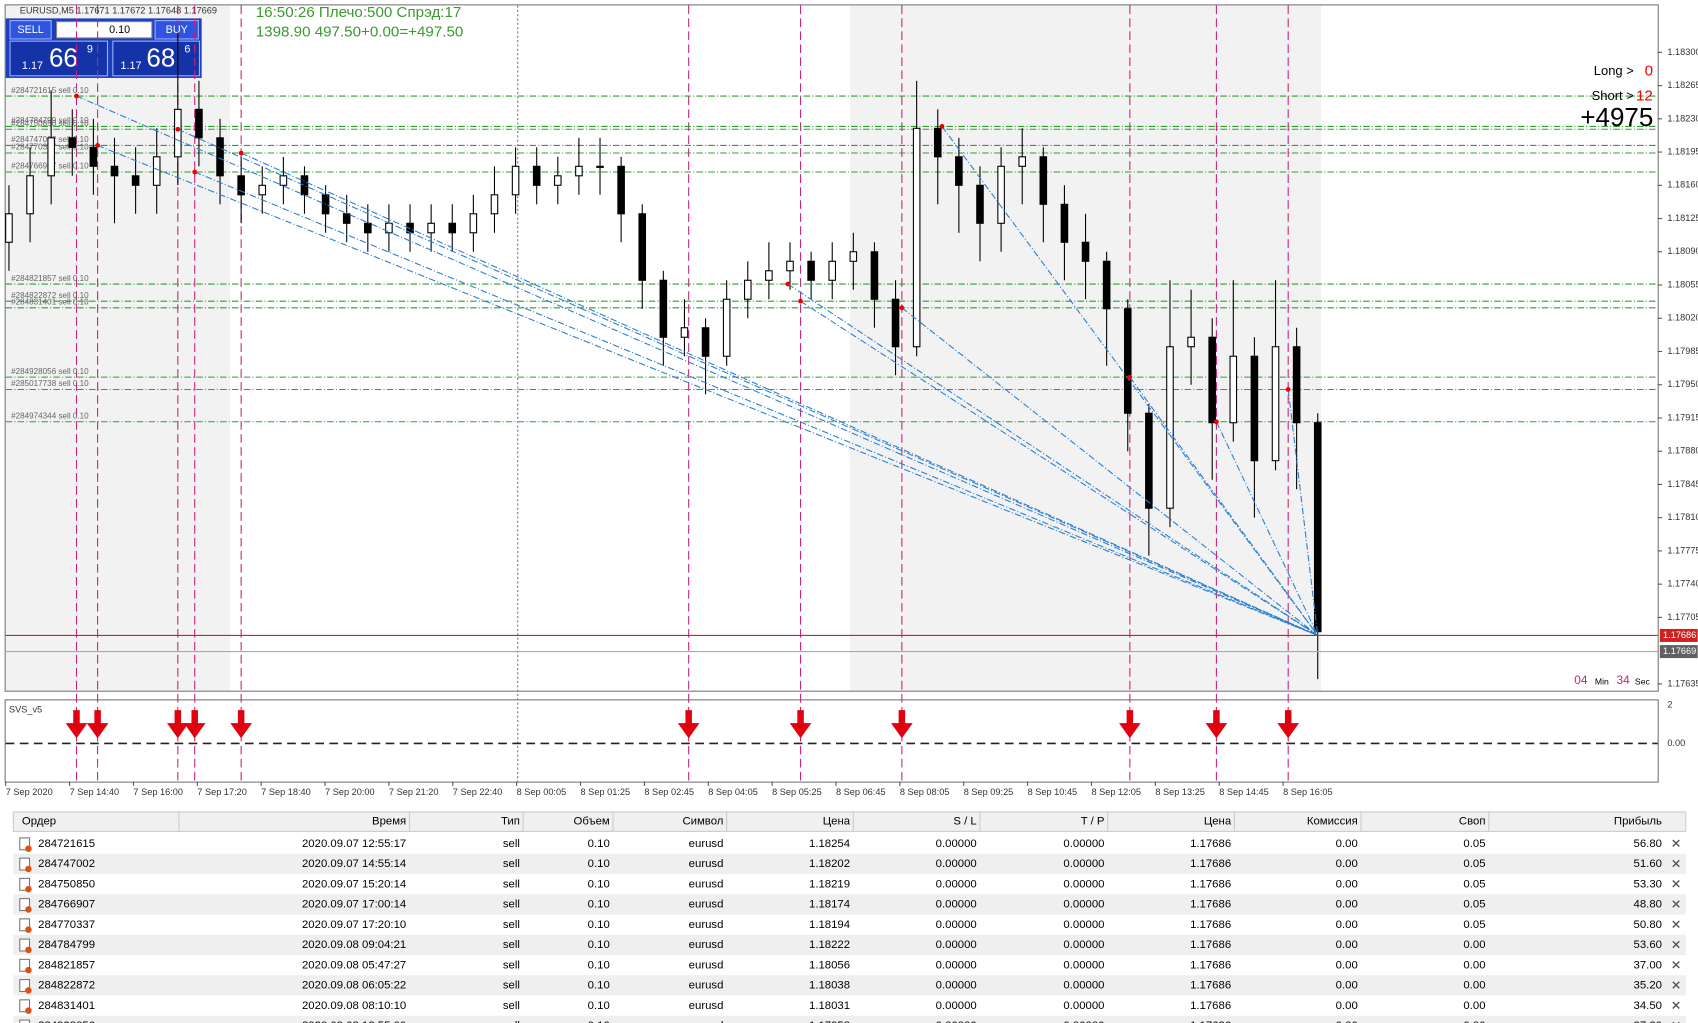 This screenshot has height=1023, width=1698. Describe the element at coordinates (599, 1021) in the screenshot. I see `table-cell: 0.10` at that location.